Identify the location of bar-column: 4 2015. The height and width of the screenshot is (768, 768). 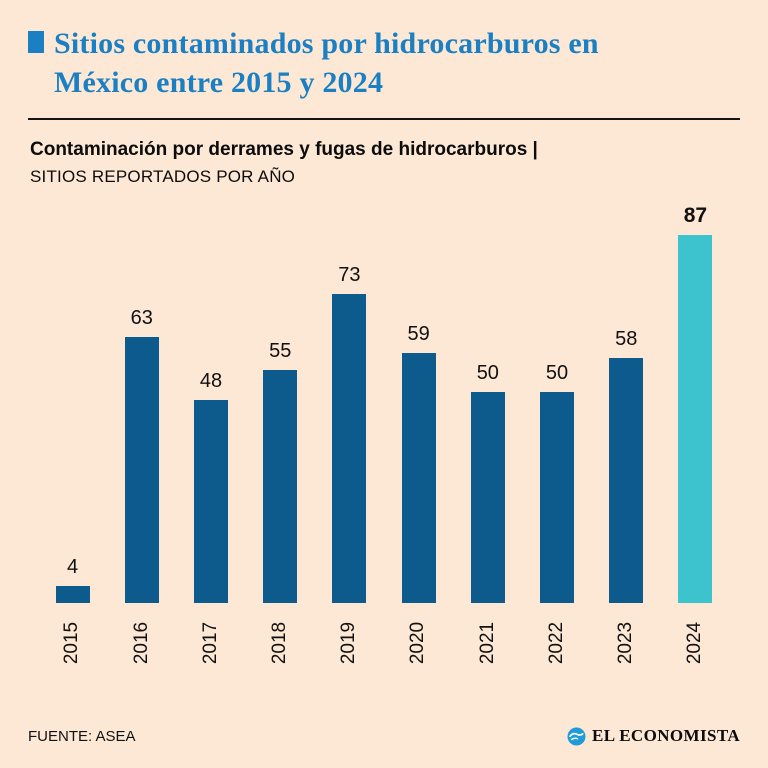
(72, 459).